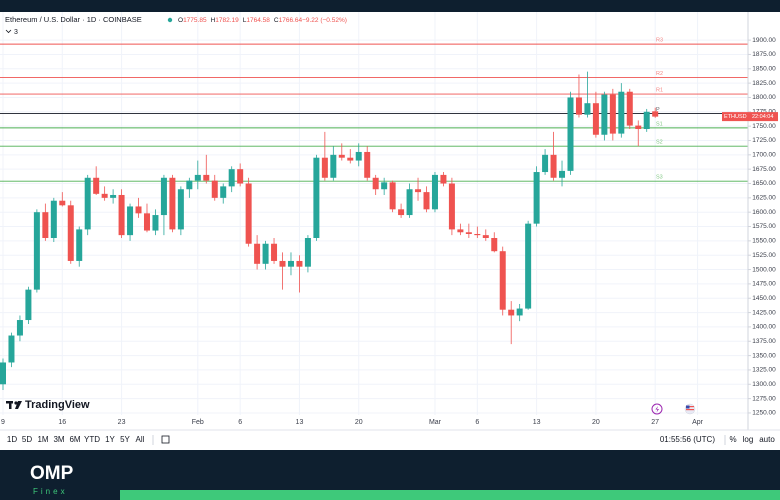 The width and height of the screenshot is (780, 500). Describe the element at coordinates (300, 422) in the screenshot. I see `x-tick-label: 13` at that location.